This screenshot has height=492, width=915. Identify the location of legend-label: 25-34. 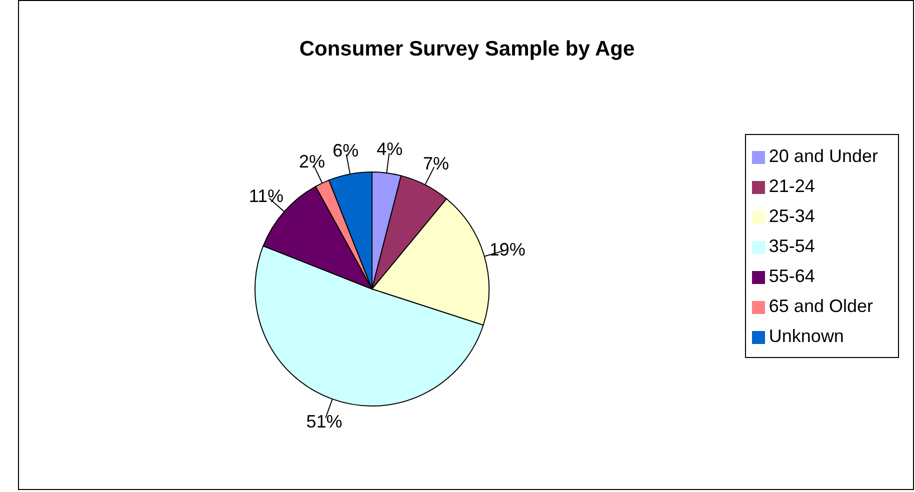
(791, 216).